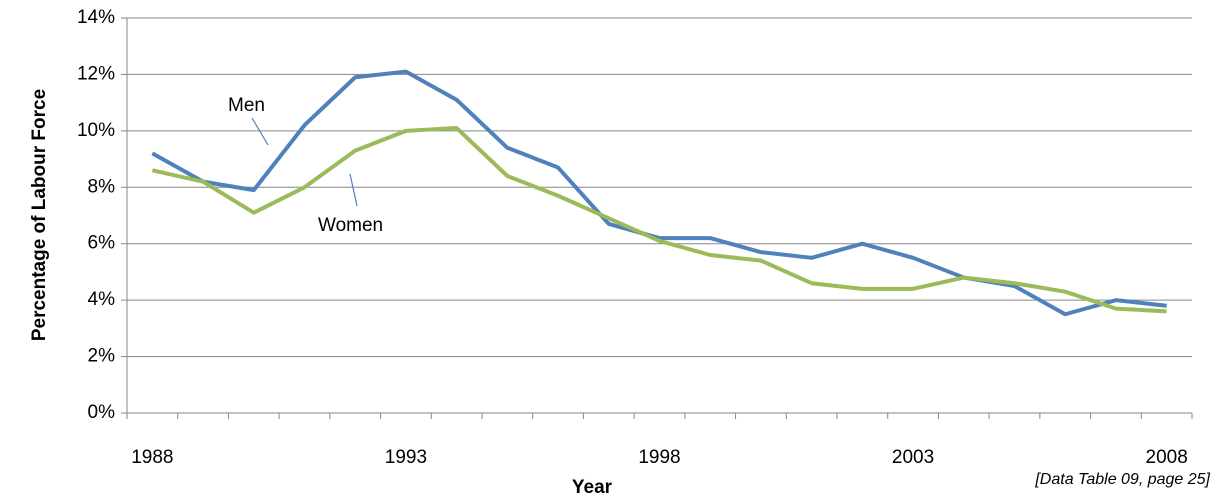  Describe the element at coordinates (913, 457) in the screenshot. I see `x-tick-label: 2003` at that location.